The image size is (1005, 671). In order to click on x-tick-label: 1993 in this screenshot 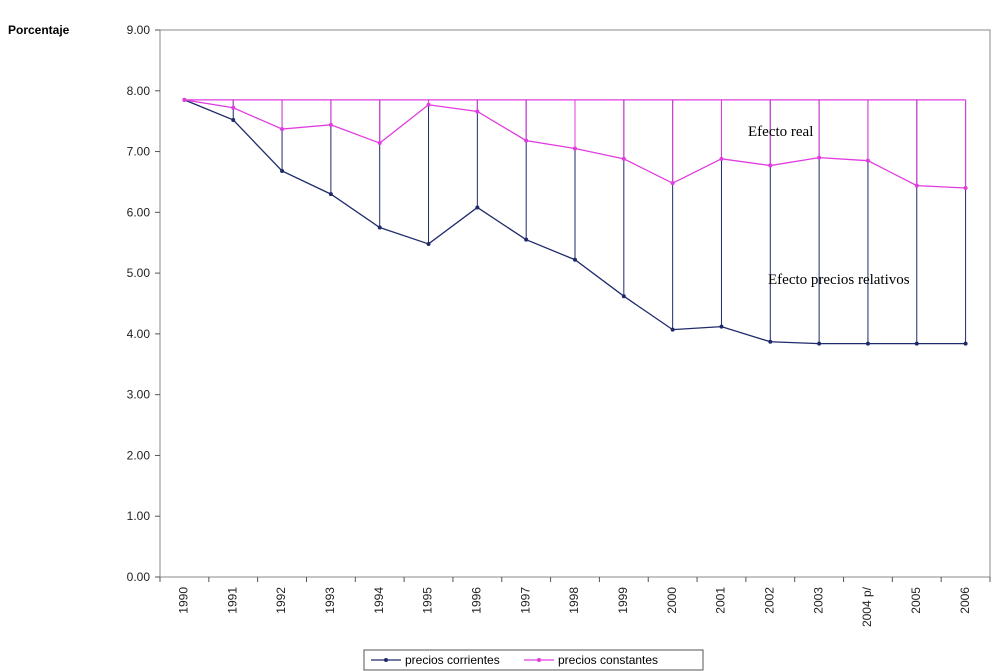, I will do `click(330, 600)`.